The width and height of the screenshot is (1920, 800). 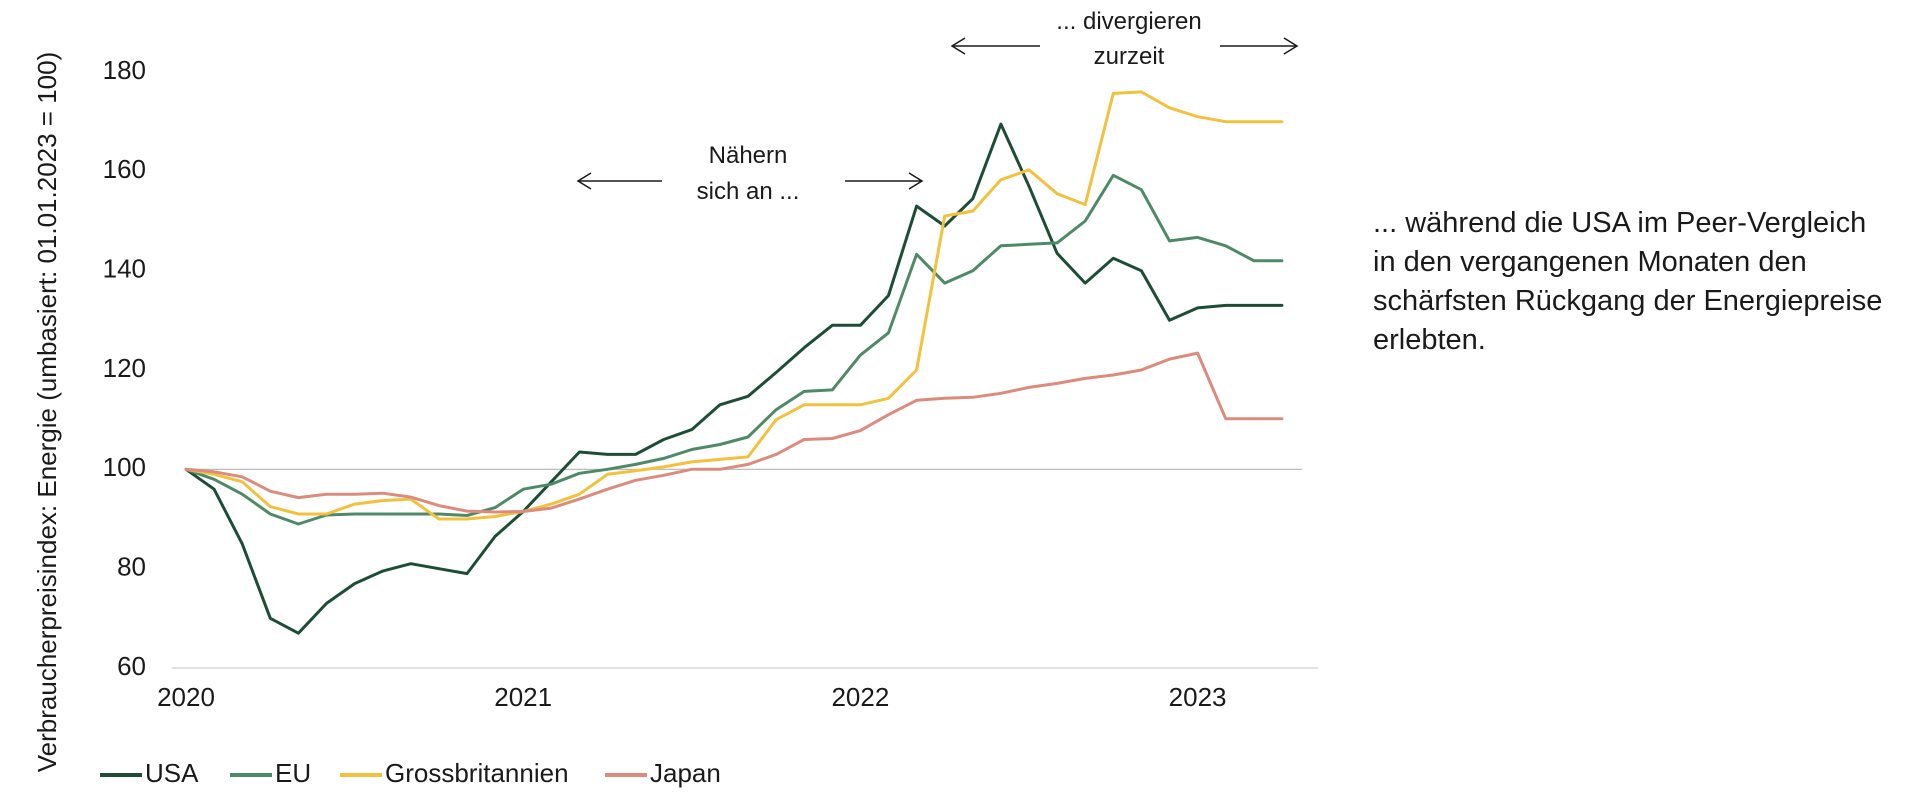 I want to click on annotation-text-converge: Nähern, so click(x=748, y=155).